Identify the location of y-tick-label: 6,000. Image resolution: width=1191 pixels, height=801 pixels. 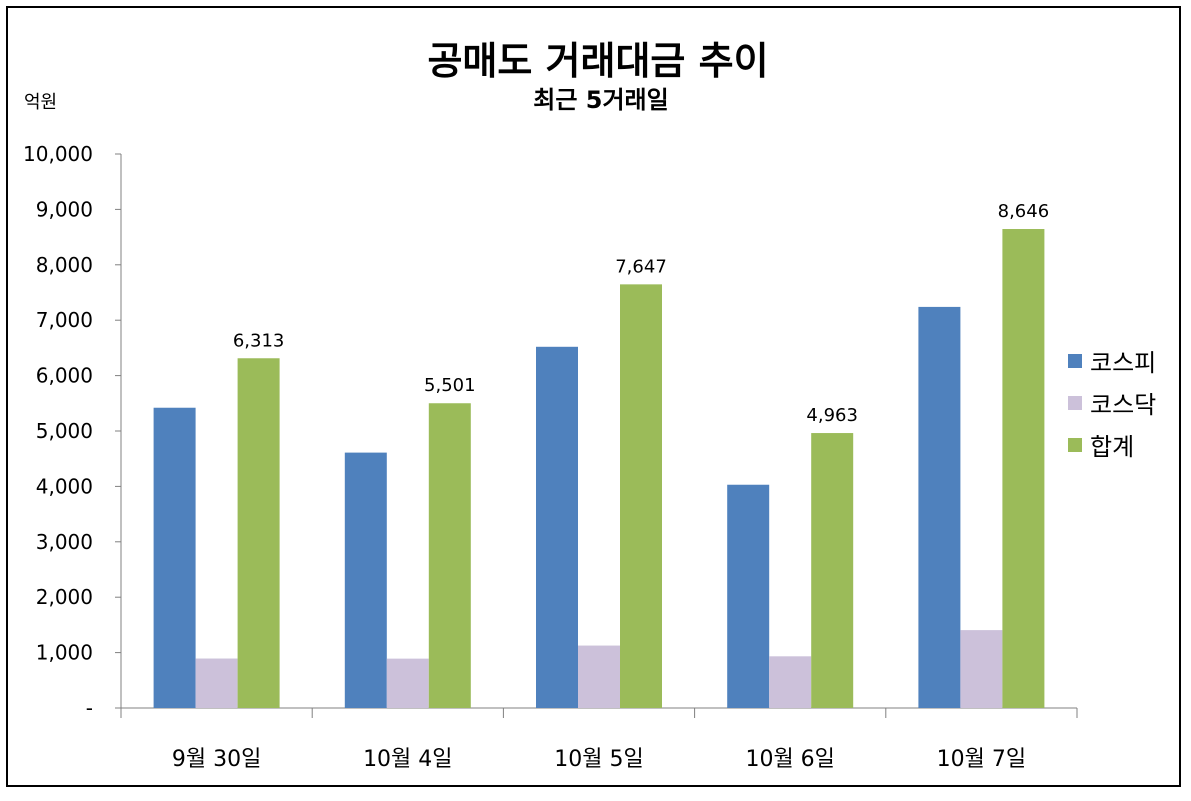
(64, 376).